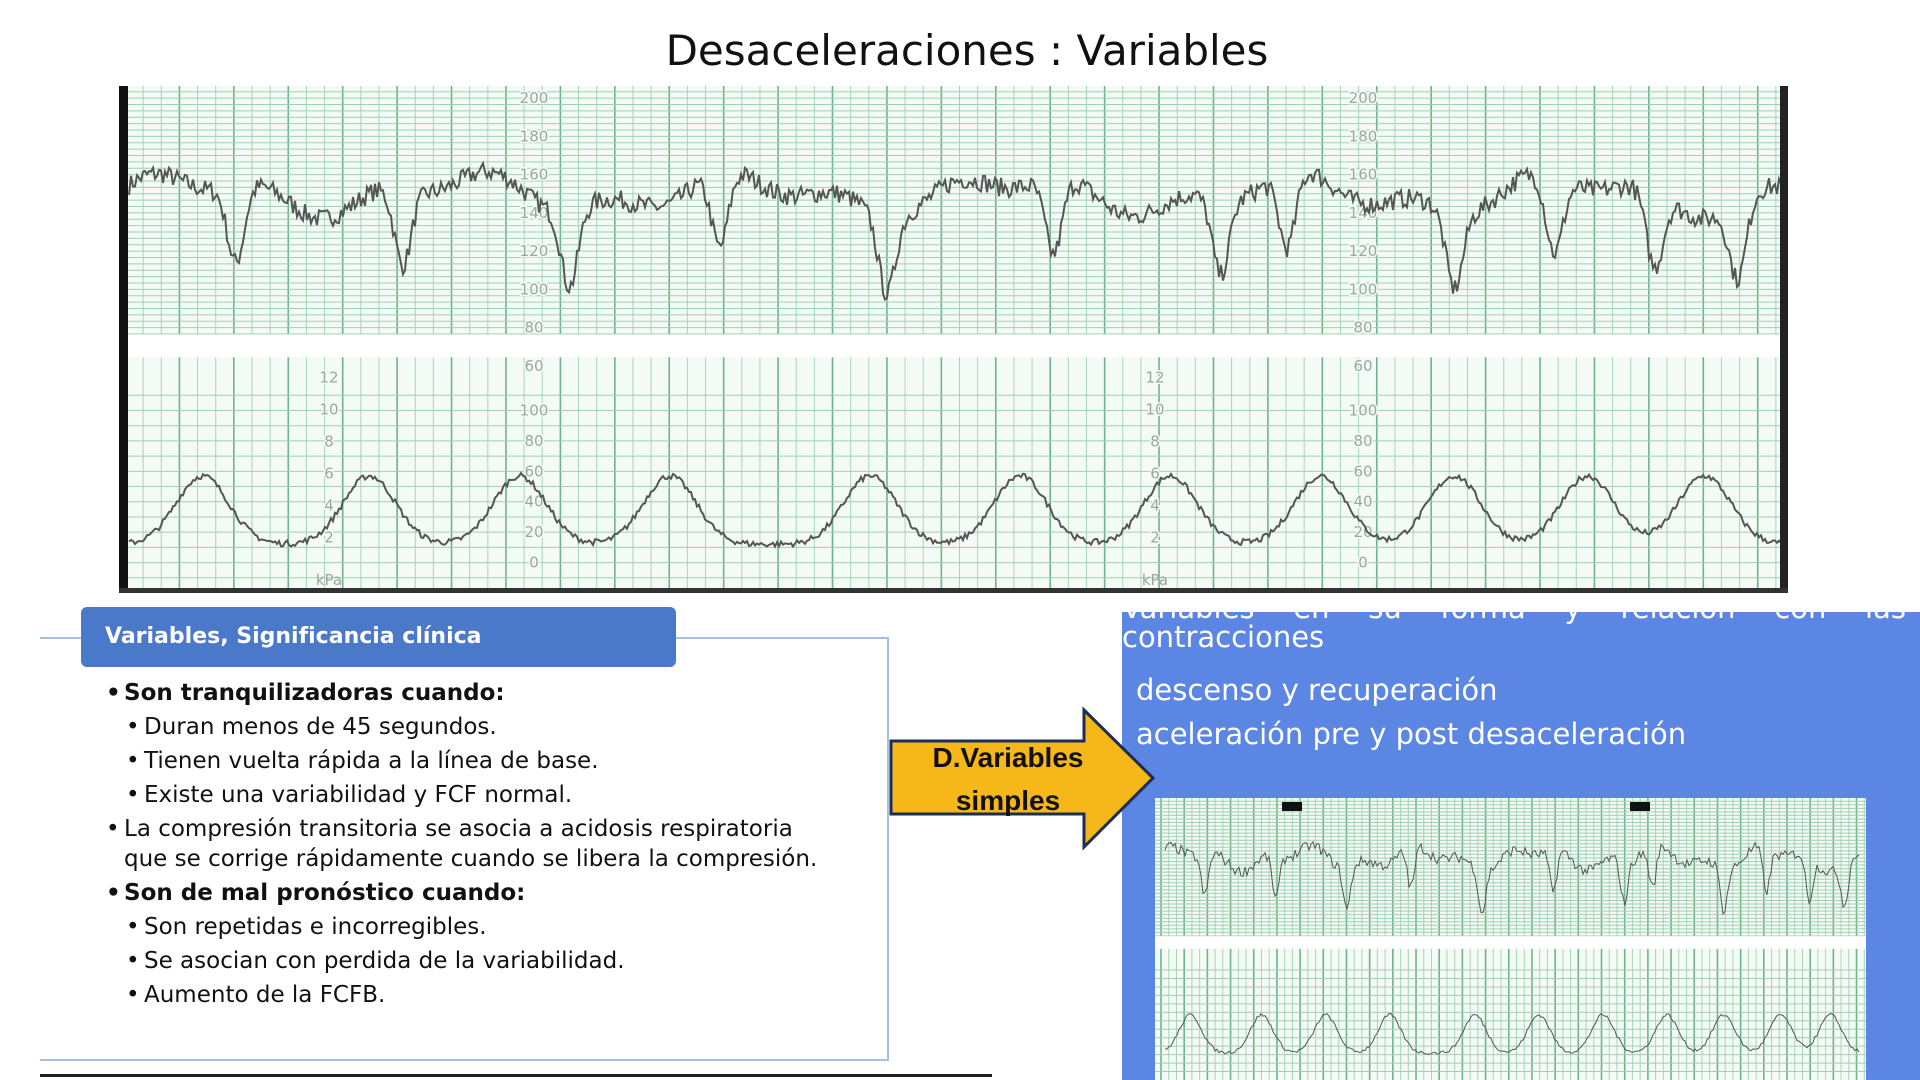  I want to click on figure-border-bottom, so click(953, 590).